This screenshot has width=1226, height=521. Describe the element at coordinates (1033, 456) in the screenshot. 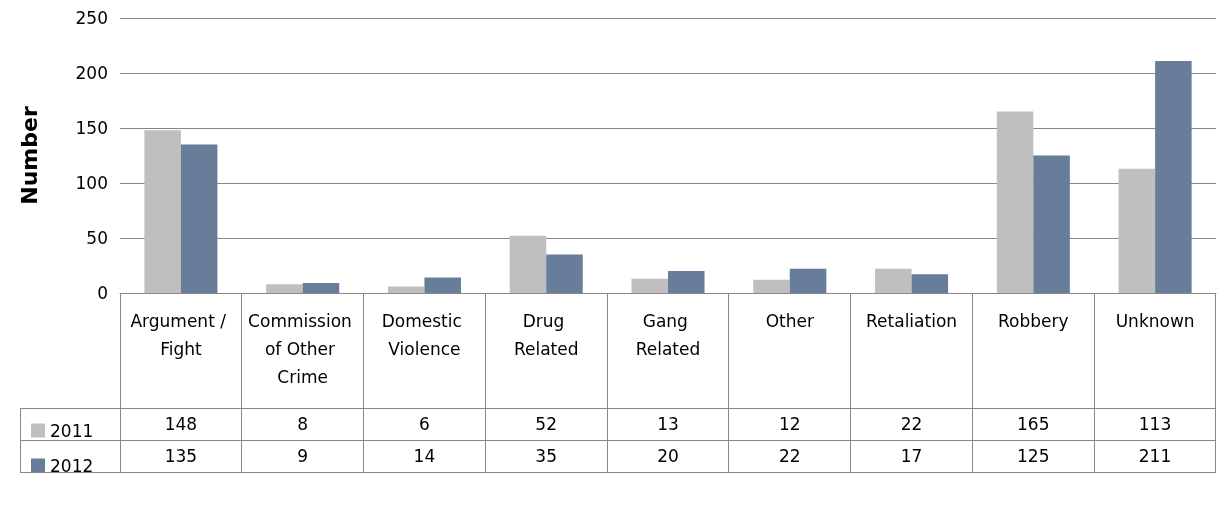

I see `data-label: 125` at that location.